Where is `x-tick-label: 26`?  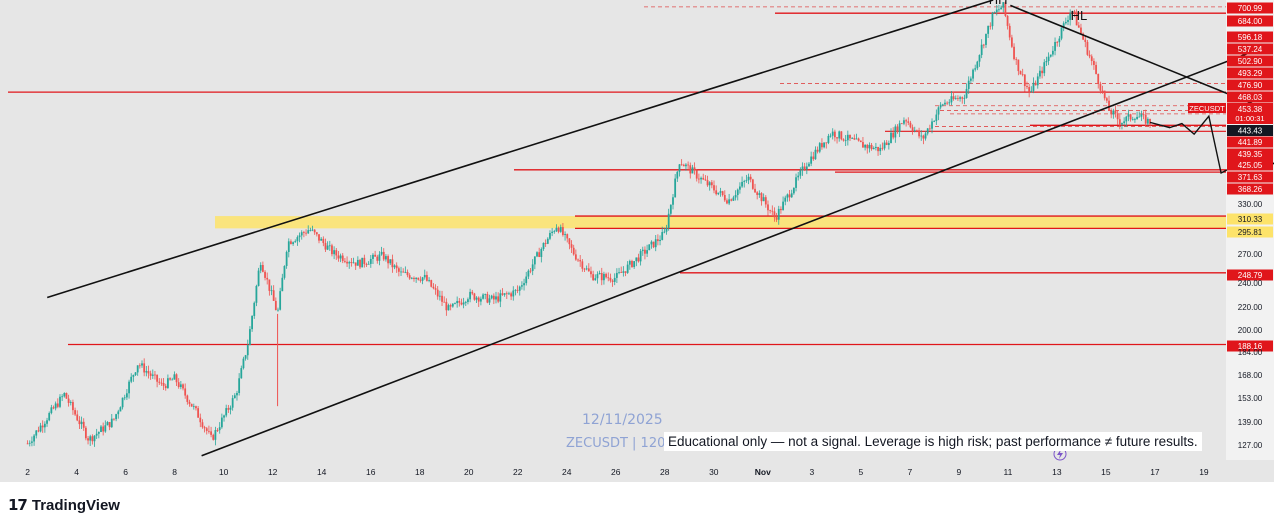
x-tick-label: 26 is located at coordinates (616, 472).